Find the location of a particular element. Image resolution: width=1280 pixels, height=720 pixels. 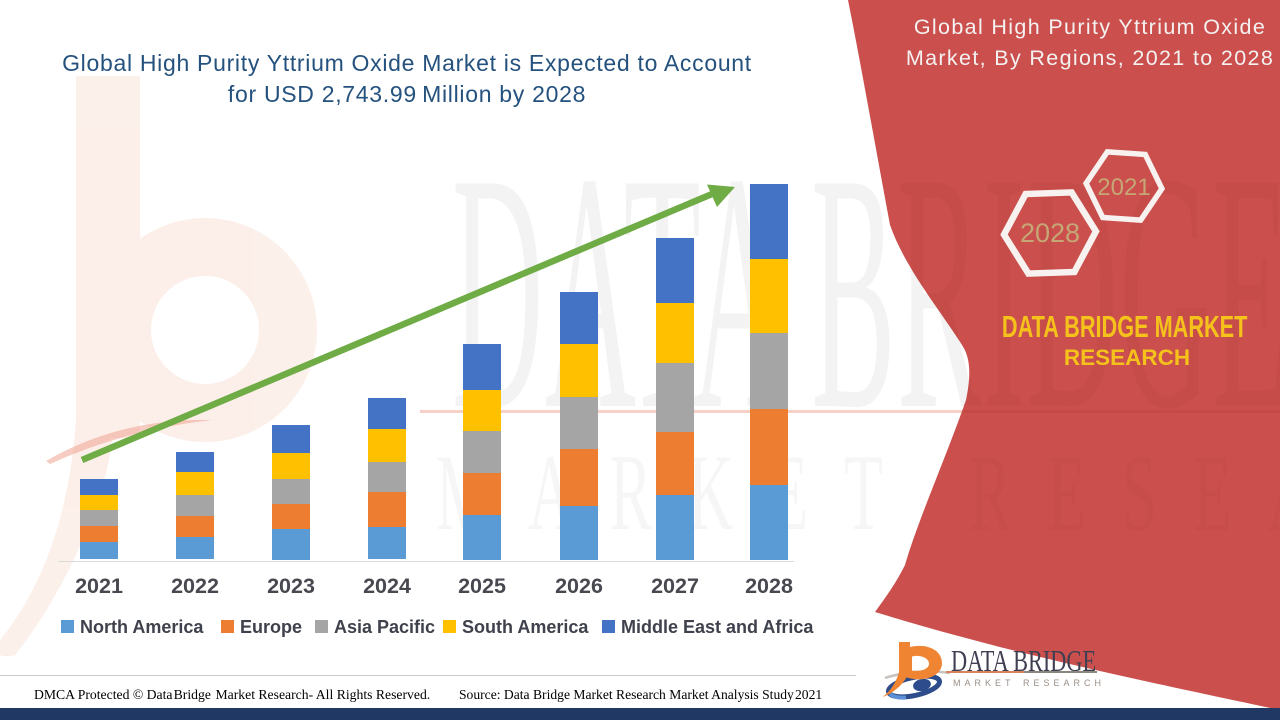

svg-text: 2028 is located at coordinates (1050, 233).